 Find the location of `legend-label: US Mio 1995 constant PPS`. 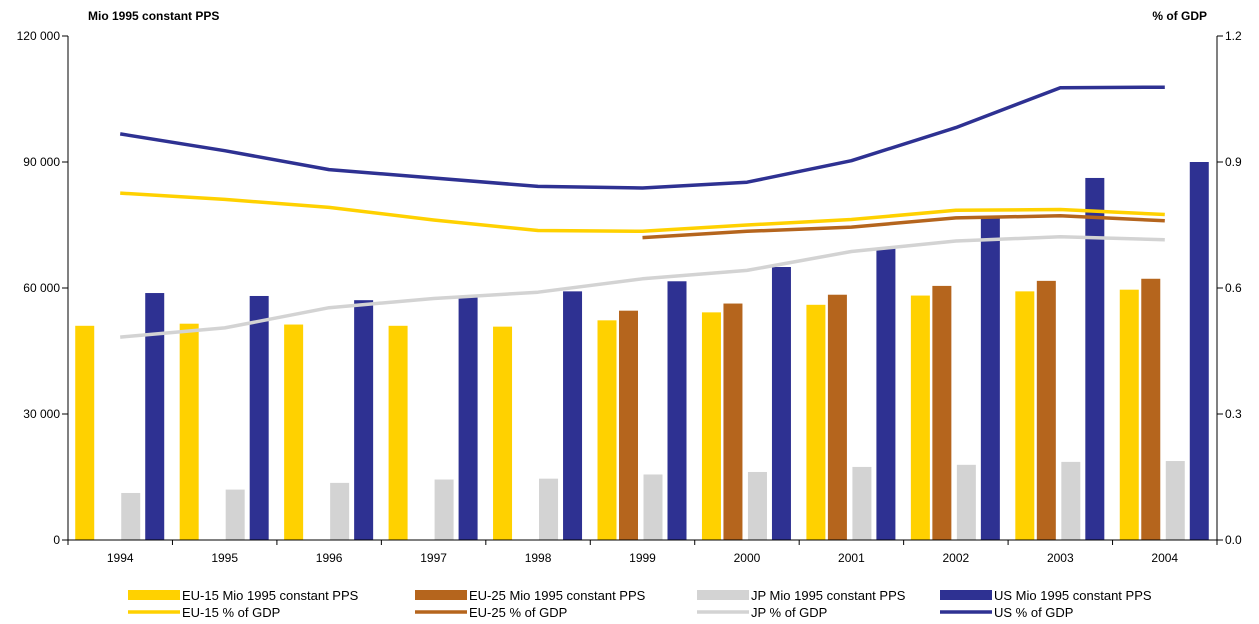

legend-label: US Mio 1995 constant PPS is located at coordinates (1073, 595).